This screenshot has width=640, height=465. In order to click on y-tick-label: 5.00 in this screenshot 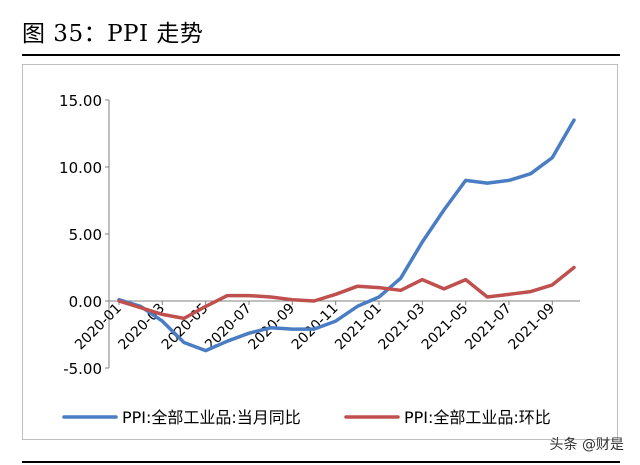, I will do `click(85, 235)`.